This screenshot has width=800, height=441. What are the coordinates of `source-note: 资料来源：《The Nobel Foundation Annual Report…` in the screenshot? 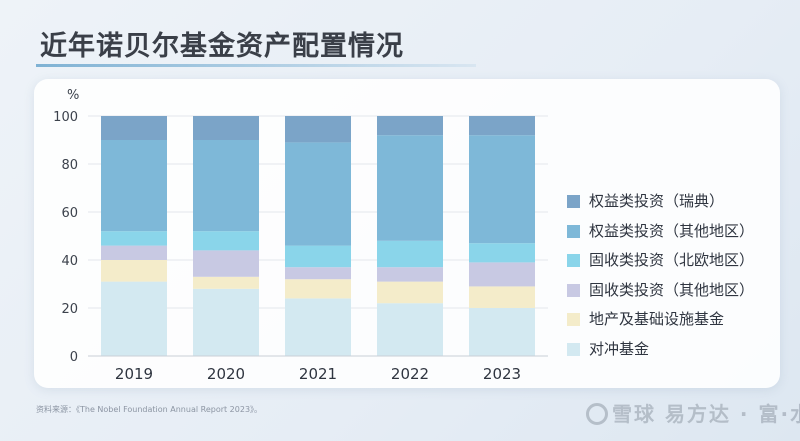 It's located at (149, 409).